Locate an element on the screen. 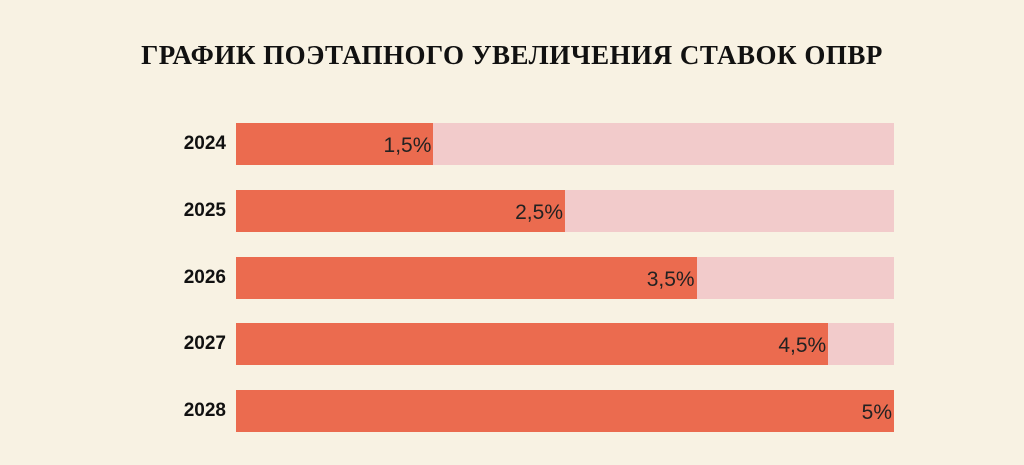 The image size is (1024, 465). bar-track: 2,5% is located at coordinates (565, 211).